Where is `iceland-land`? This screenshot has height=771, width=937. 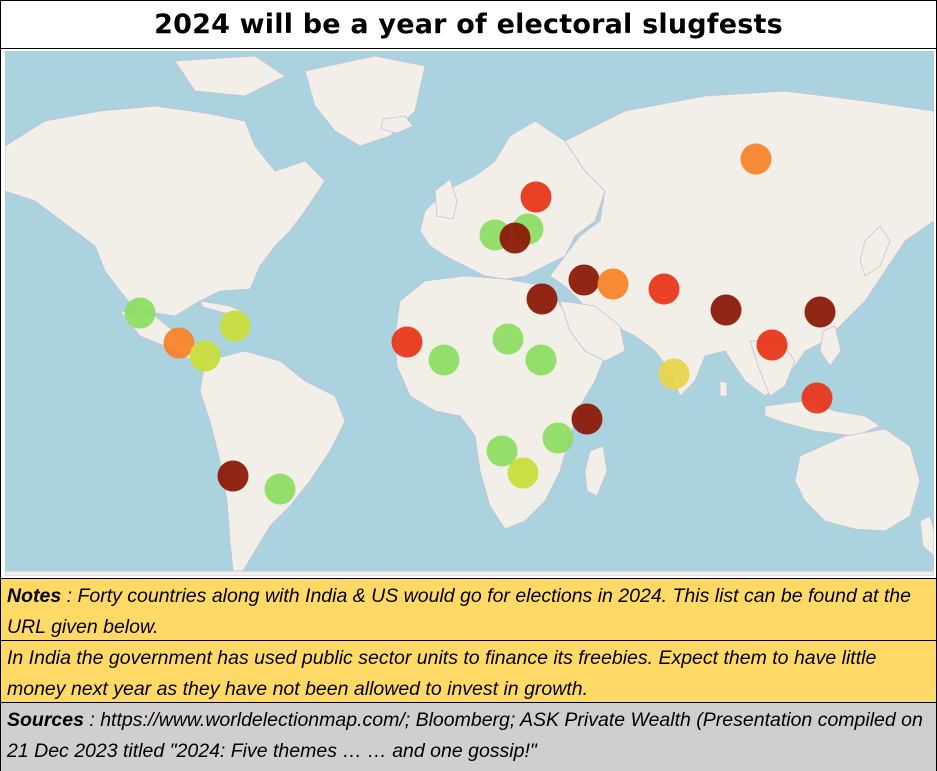 iceland-land is located at coordinates (397, 124).